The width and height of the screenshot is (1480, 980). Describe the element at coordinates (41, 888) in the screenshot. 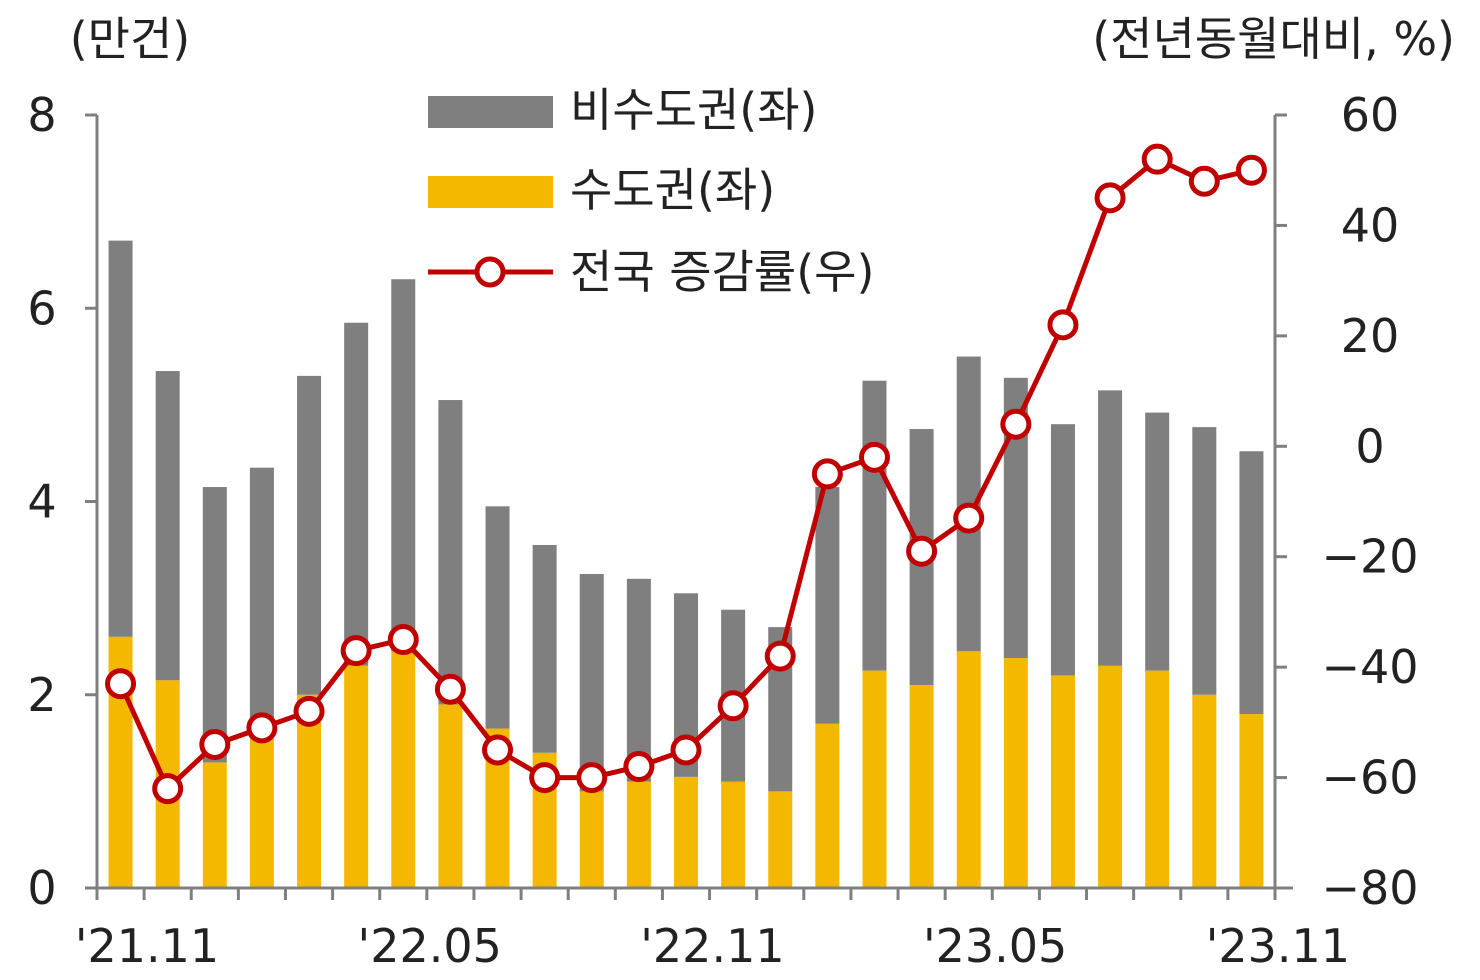

I see `left-tick-label: 0` at that location.